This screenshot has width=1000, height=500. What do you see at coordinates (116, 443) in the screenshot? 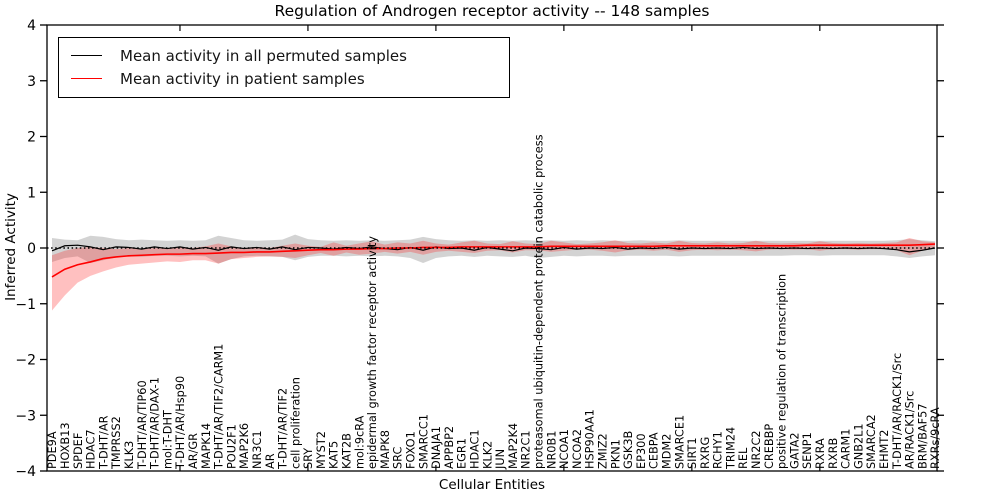
I see `x-tick-label: TMPRSS2` at bounding box center [116, 443].